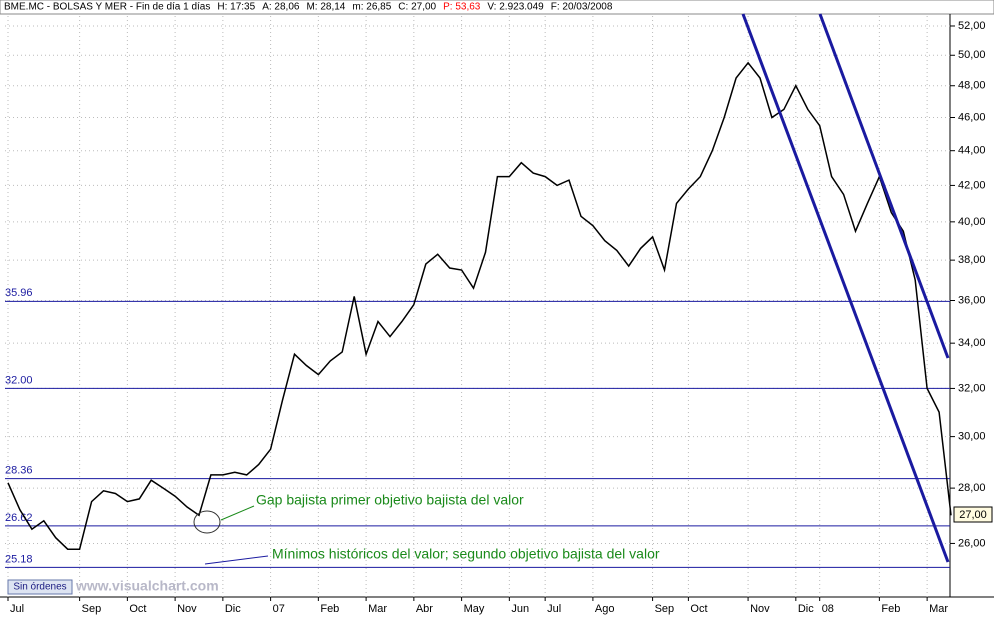  Describe the element at coordinates (972, 260) in the screenshot. I see `y-tick-label: 38,00` at that location.